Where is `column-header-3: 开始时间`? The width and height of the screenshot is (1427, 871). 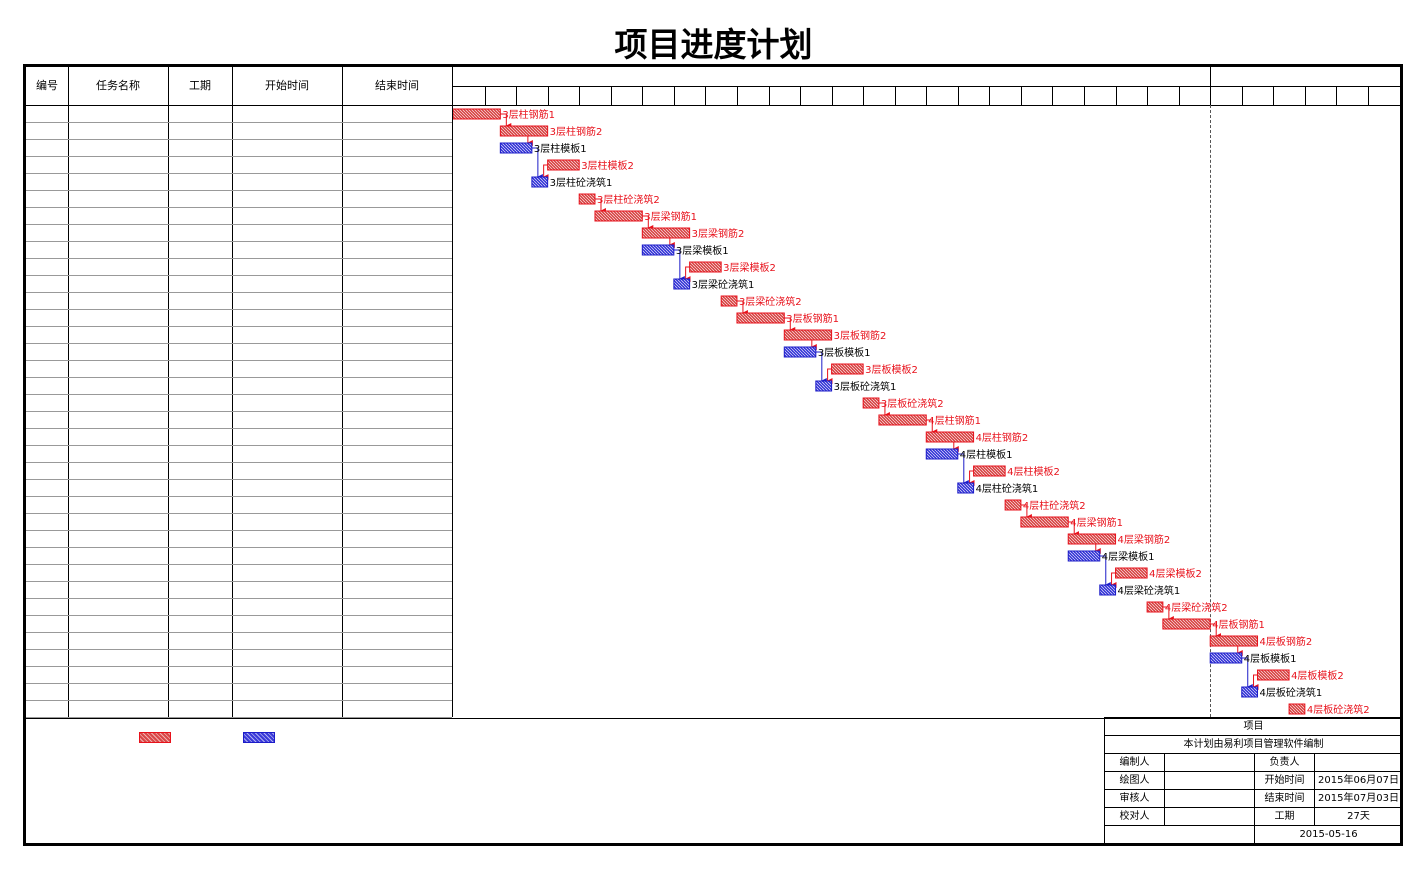
column-header-3: 开始时间 is located at coordinates (287, 85).